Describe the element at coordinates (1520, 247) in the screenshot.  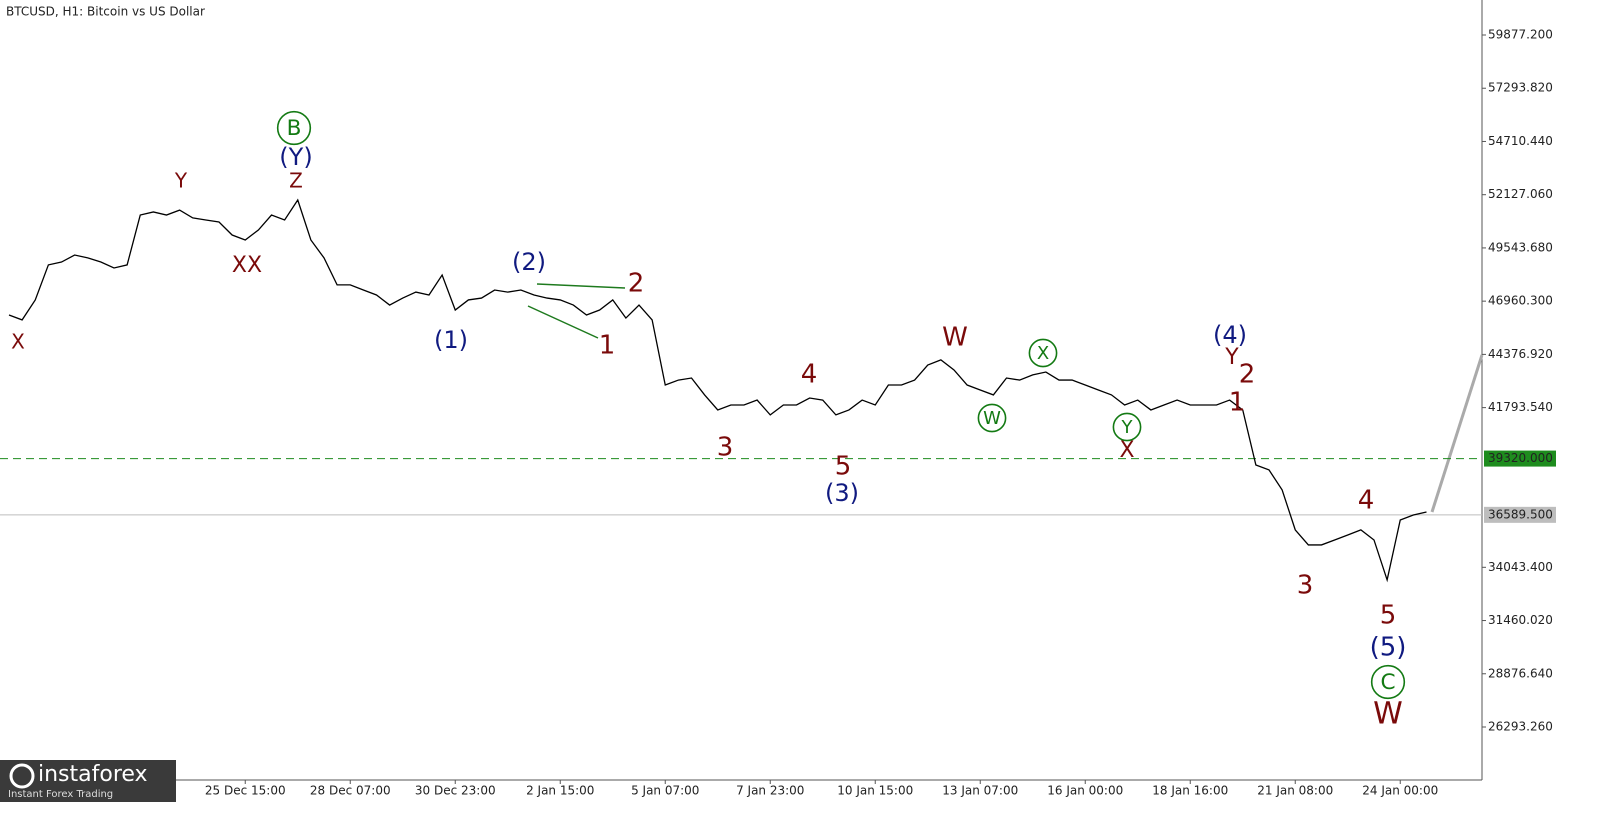
I see `y-tick-label: 49543.680` at that location.